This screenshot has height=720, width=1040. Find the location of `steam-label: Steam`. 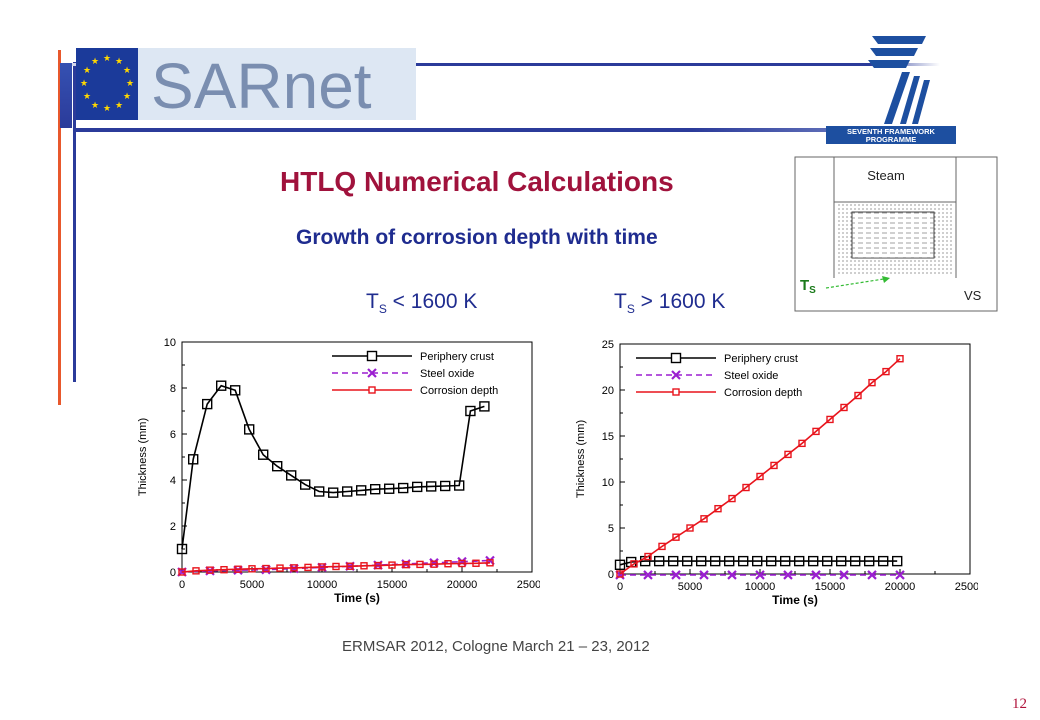

steam-label: Steam is located at coordinates (886, 175).